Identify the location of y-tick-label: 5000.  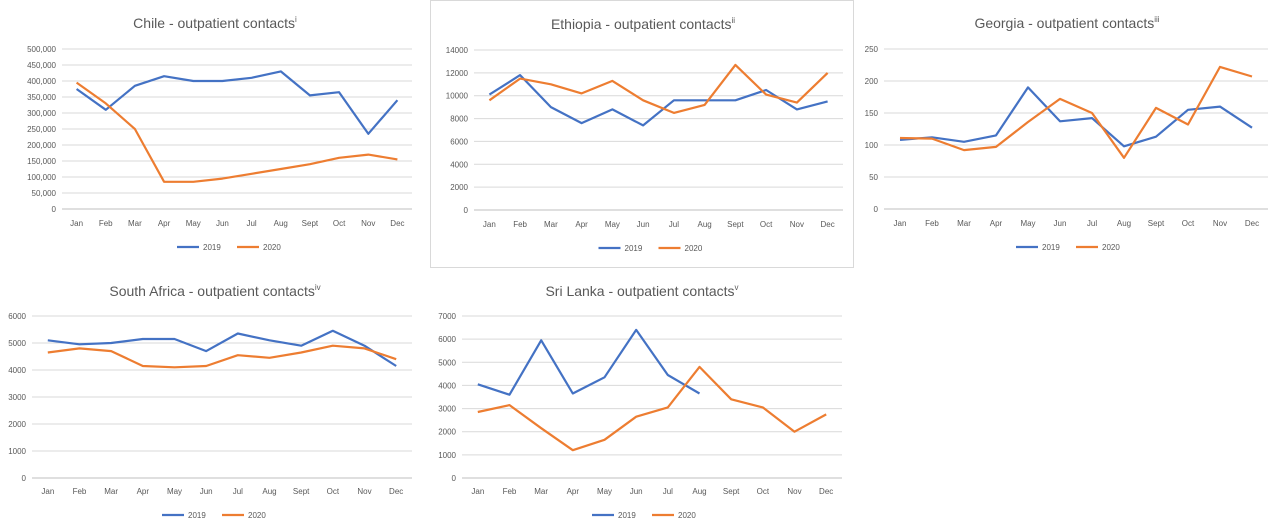
(17, 343).